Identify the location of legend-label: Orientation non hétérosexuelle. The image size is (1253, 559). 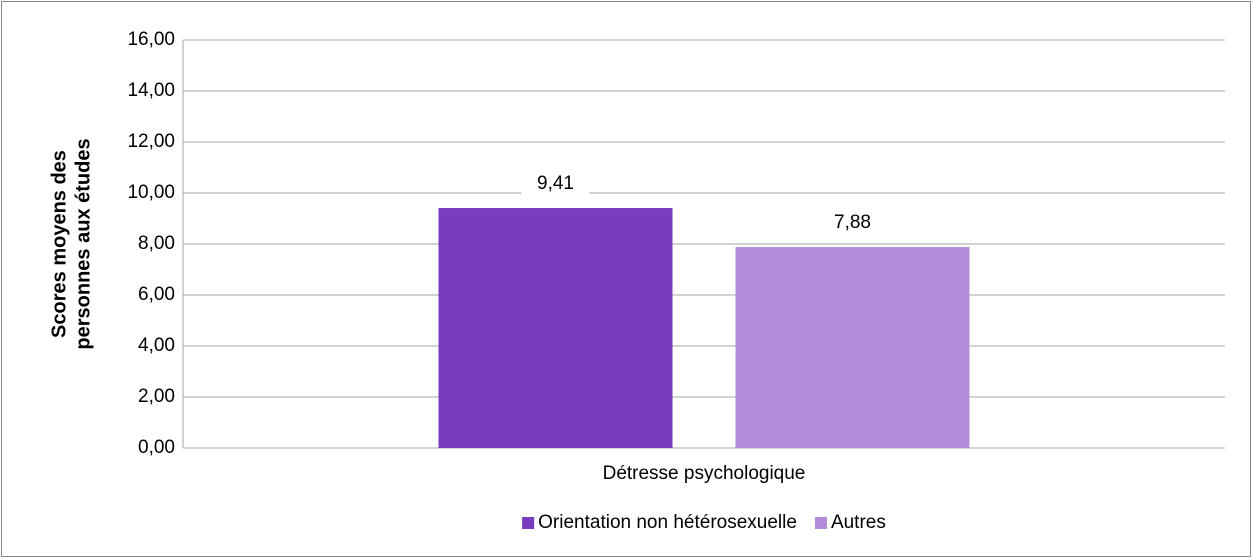
(667, 522).